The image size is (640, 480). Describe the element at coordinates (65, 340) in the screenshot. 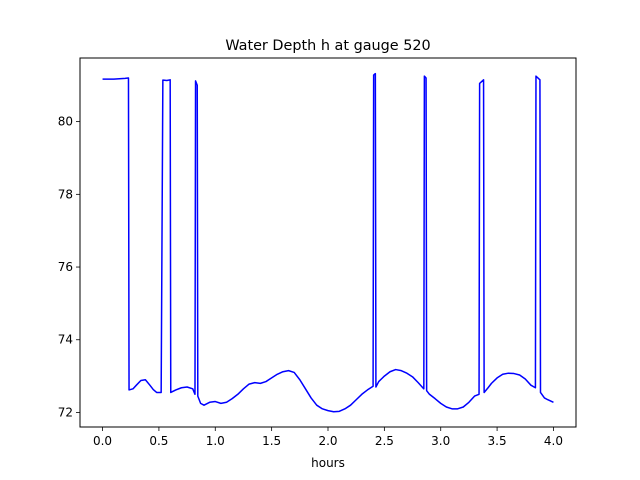

I see `y-tick-label: 74` at that location.